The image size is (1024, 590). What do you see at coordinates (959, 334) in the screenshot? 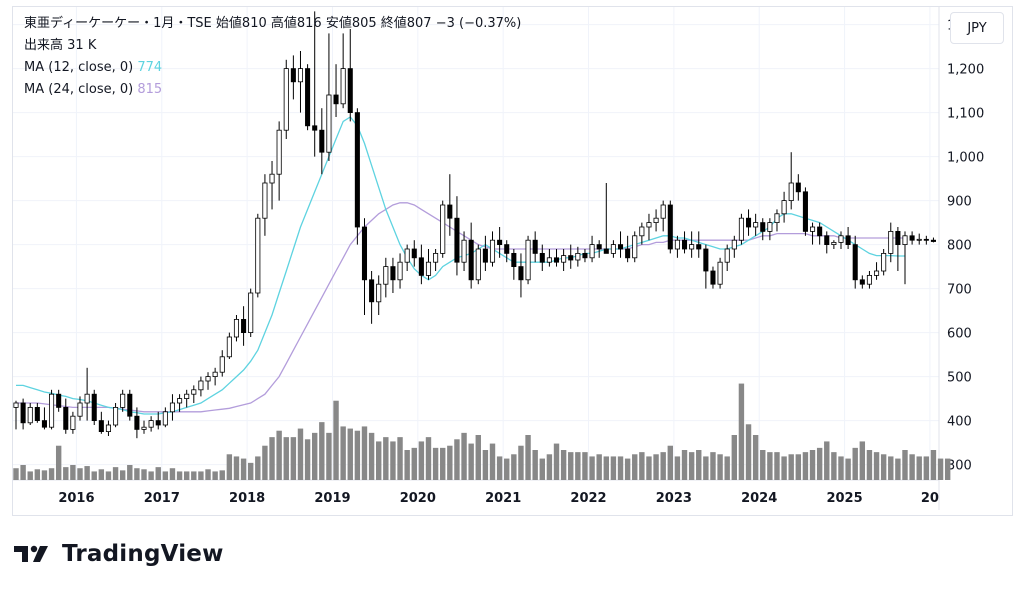
I see `y-tick-label: 600` at bounding box center [959, 334].